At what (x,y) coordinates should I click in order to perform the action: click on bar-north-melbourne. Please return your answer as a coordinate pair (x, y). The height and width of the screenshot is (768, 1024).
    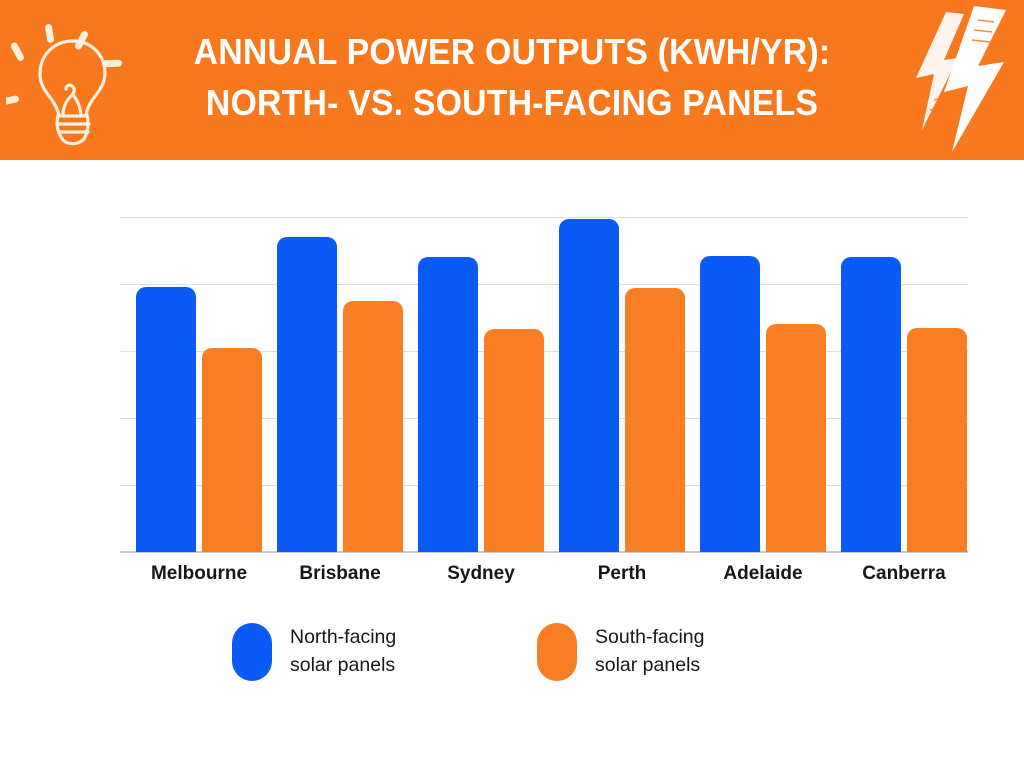
    Looking at the image, I should click on (166, 419).